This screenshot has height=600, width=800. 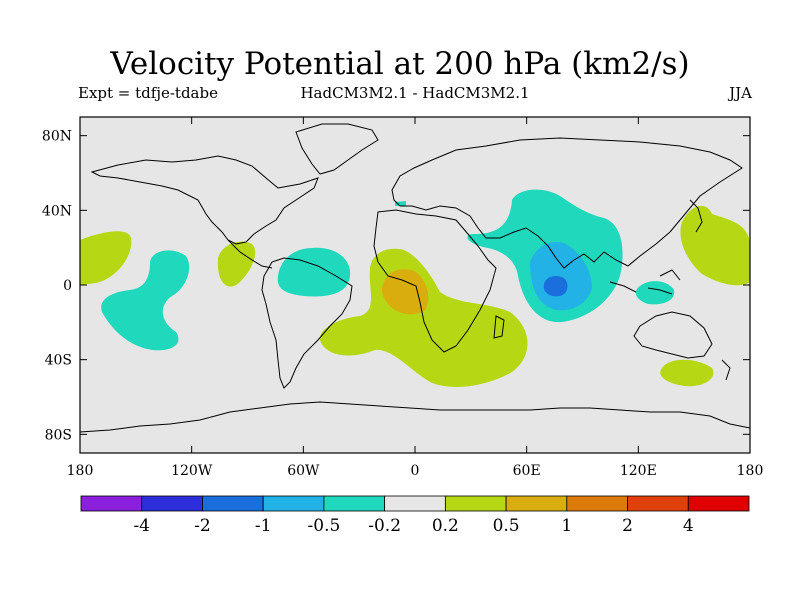 What do you see at coordinates (415, 515) in the screenshot?
I see `colorbar: -4 -2 -1 -0.5 -0.2 0.2 0.5 1 2 4` at bounding box center [415, 515].